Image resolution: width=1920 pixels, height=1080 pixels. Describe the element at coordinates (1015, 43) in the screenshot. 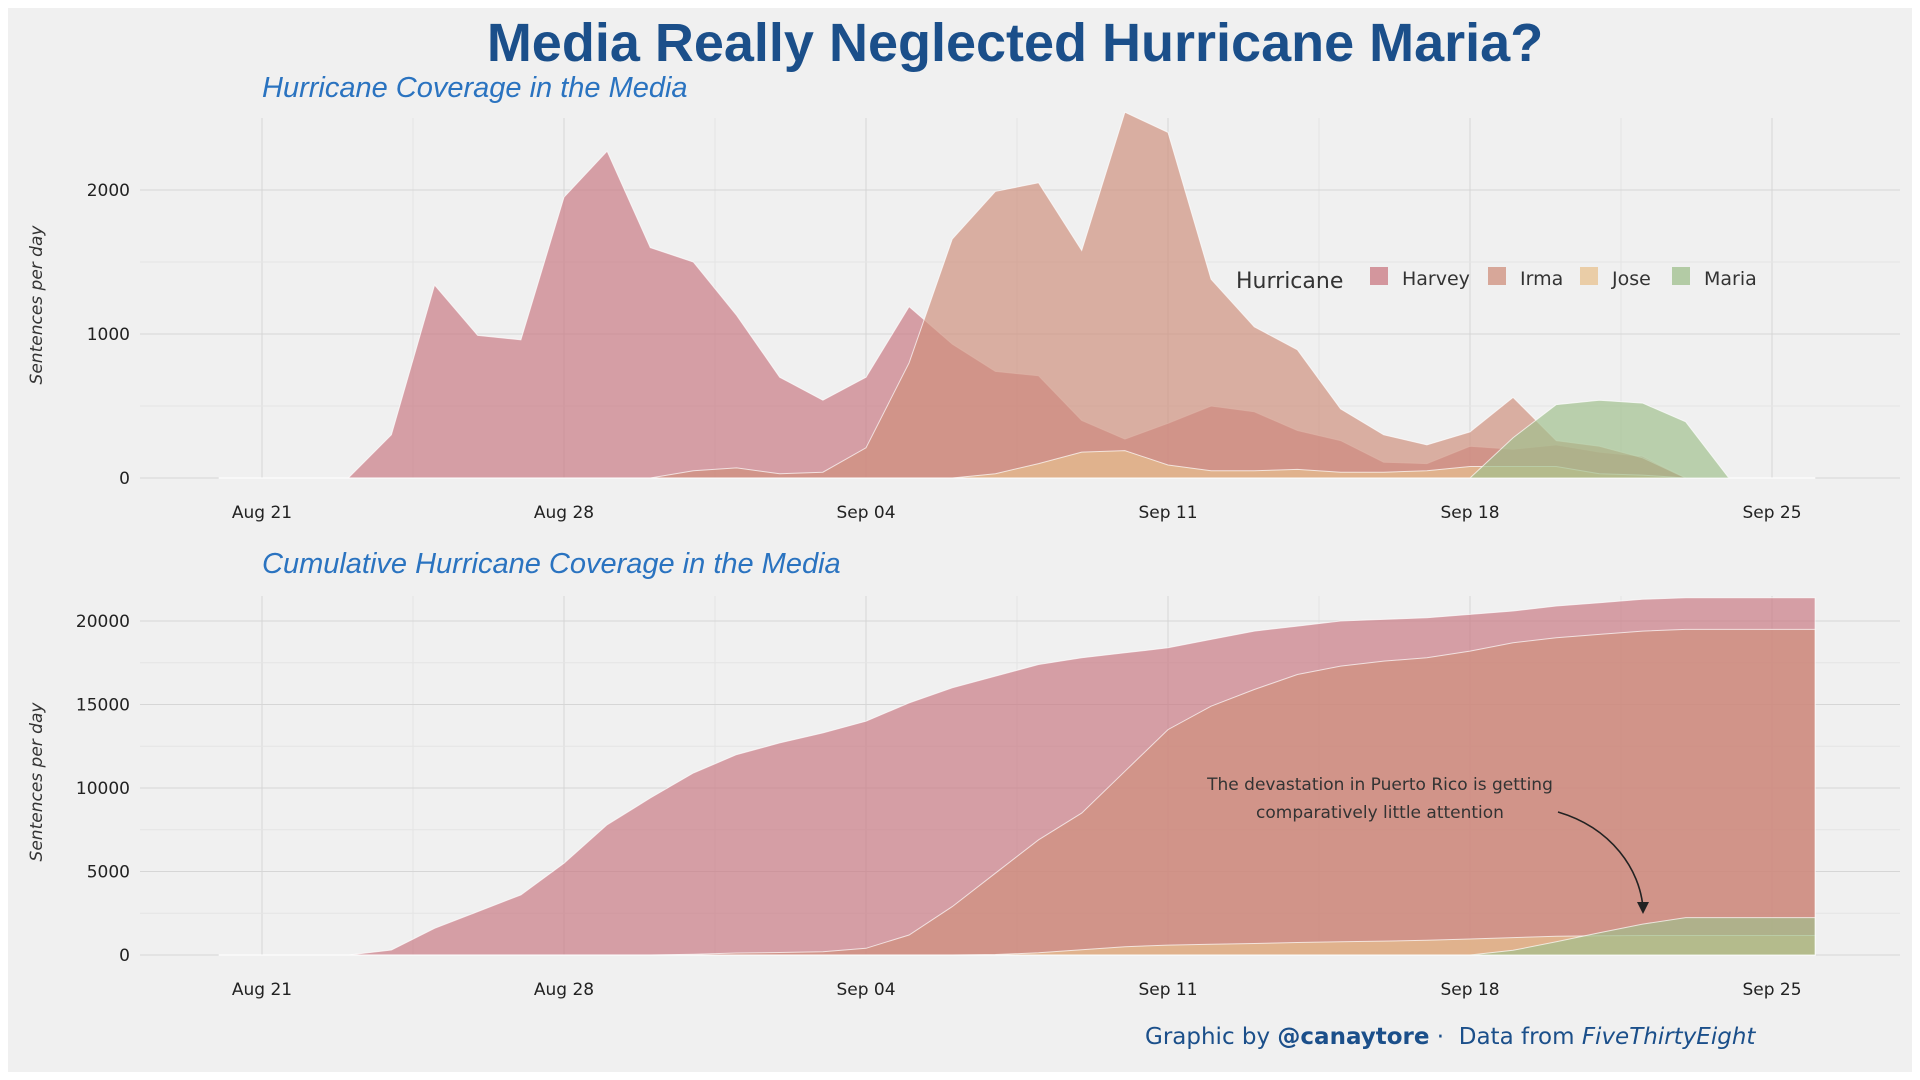

I see `page-title: Media Really Neglected Hurricane Maria?` at that location.